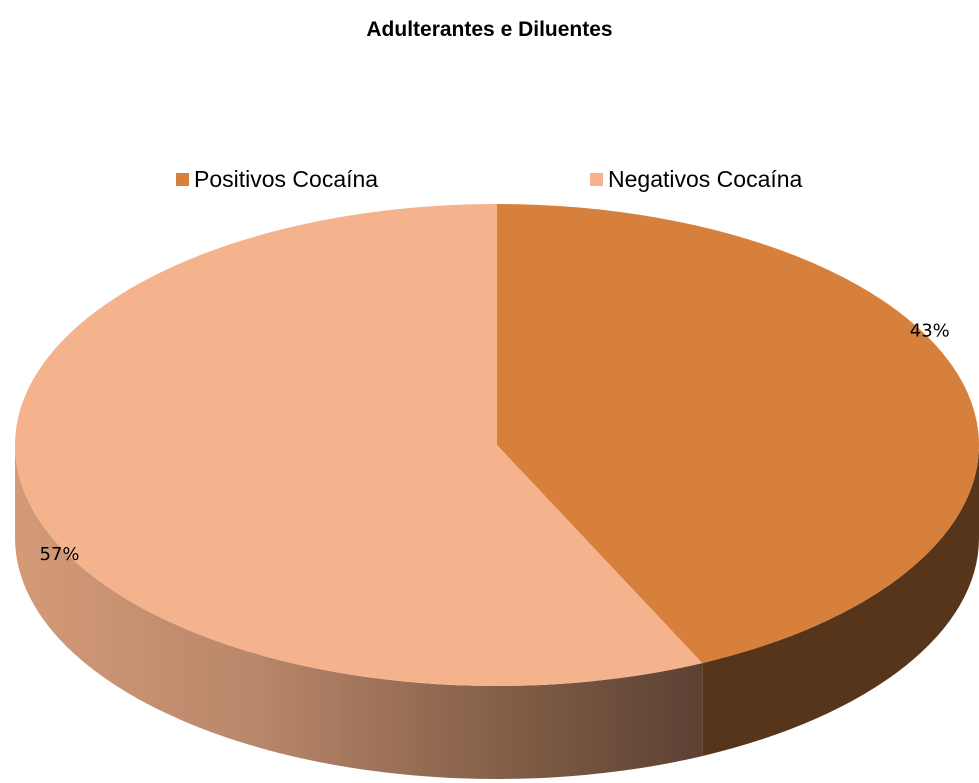  I want to click on legend-item-positivos: Positivos Cocaína, so click(277, 179).